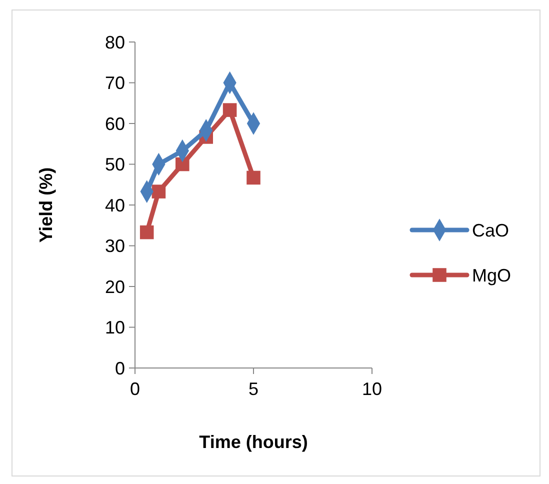  Describe the element at coordinates (114, 124) in the screenshot. I see `y-tick-label: 60` at that location.